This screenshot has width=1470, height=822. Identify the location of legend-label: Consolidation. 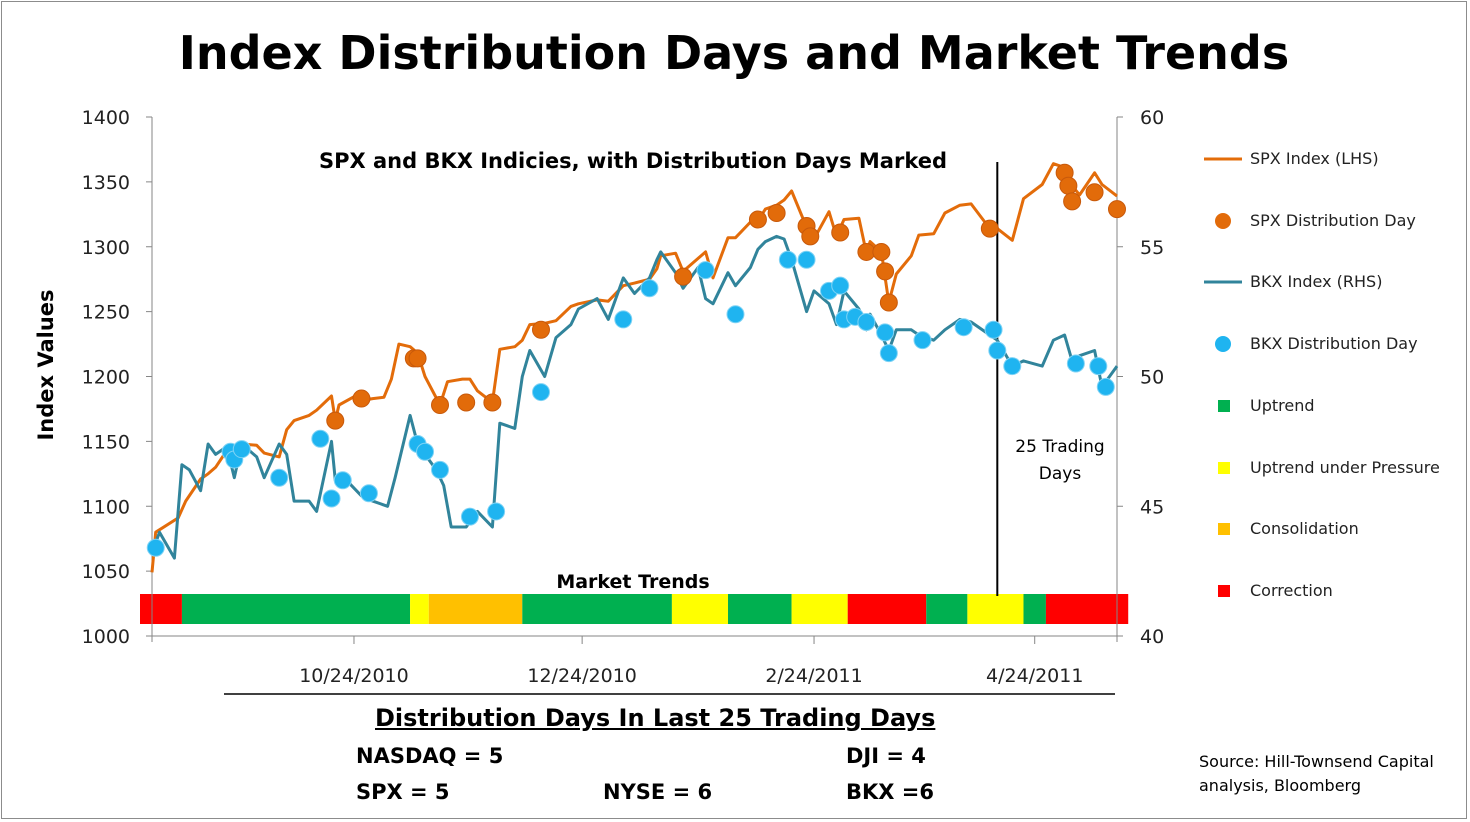
(1304, 529).